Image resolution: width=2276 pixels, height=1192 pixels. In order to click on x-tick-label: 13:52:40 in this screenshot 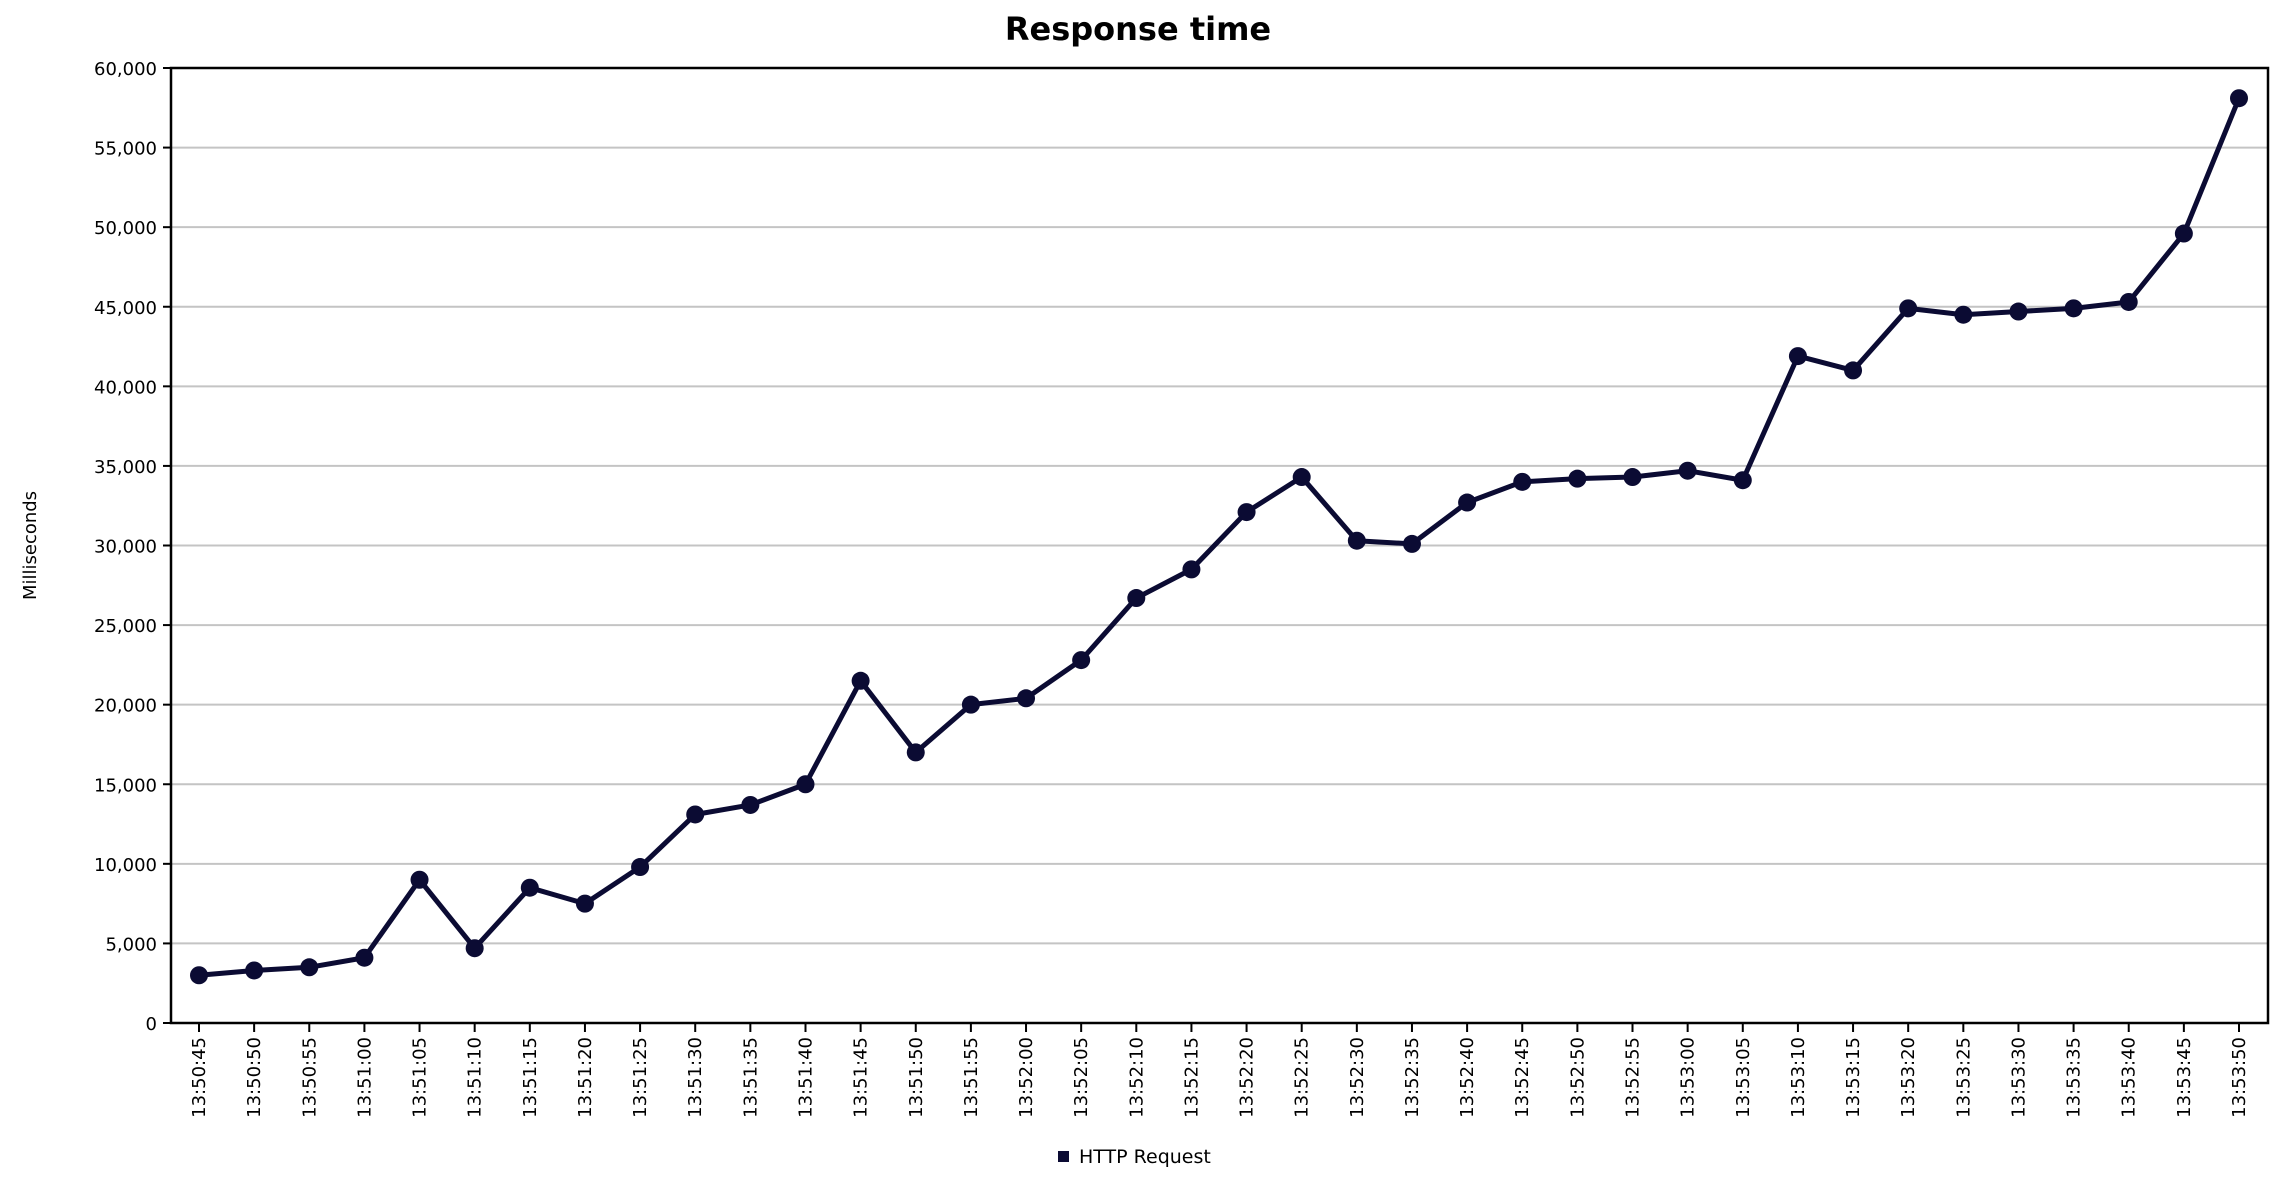, I will do `click(1467, 1077)`.